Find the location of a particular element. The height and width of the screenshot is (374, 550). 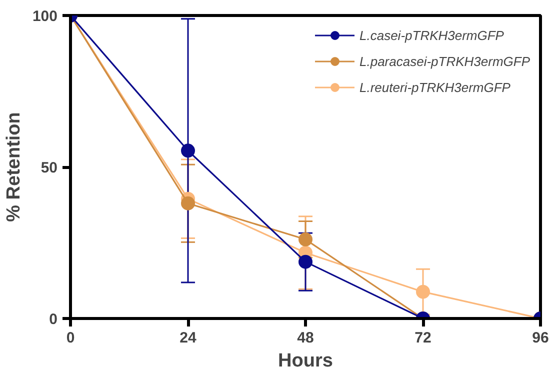

y-tick-label: 50 is located at coordinates (49, 168).